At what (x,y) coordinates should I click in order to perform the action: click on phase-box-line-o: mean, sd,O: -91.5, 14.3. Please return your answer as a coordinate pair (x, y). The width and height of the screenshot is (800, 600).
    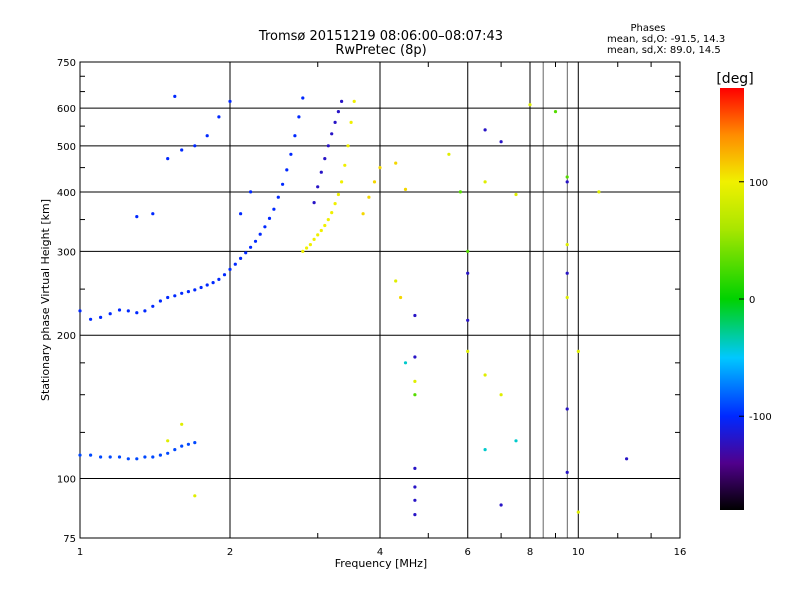
    Looking at the image, I should click on (666, 39).